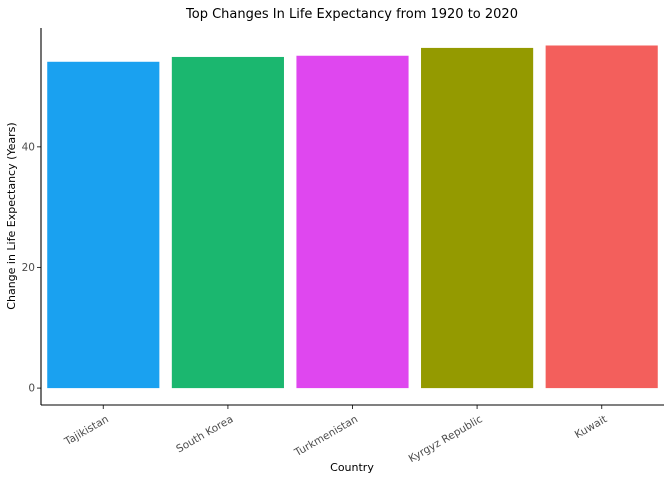 The image size is (672, 480). Describe the element at coordinates (31, 389) in the screenshot. I see `y-tick-label: 0` at that location.